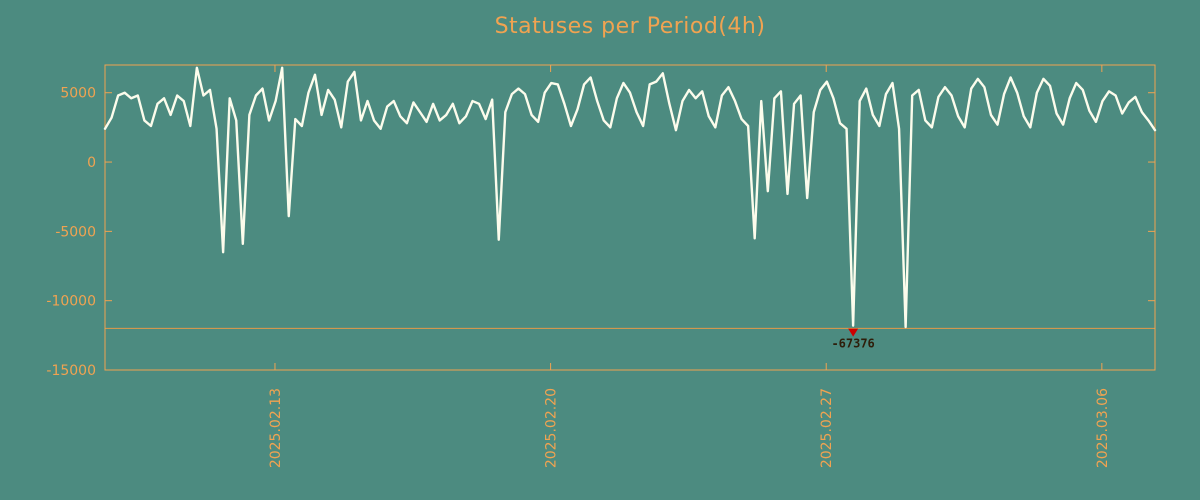 This screenshot has height=500, width=1200. What do you see at coordinates (853, 332) in the screenshot?
I see `min-marker-icon` at bounding box center [853, 332].